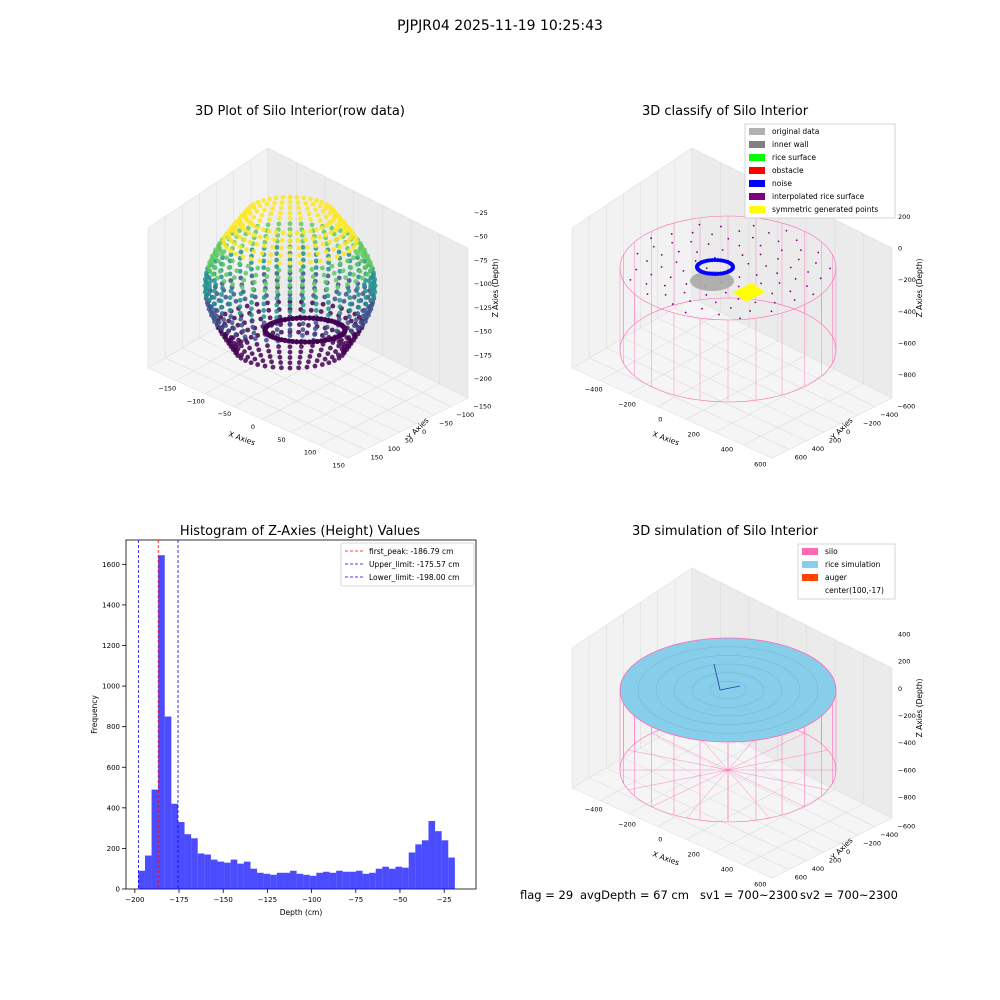 The height and width of the screenshot is (1000, 1000). I want to click on z-tick-label: −600, so click(907, 344).